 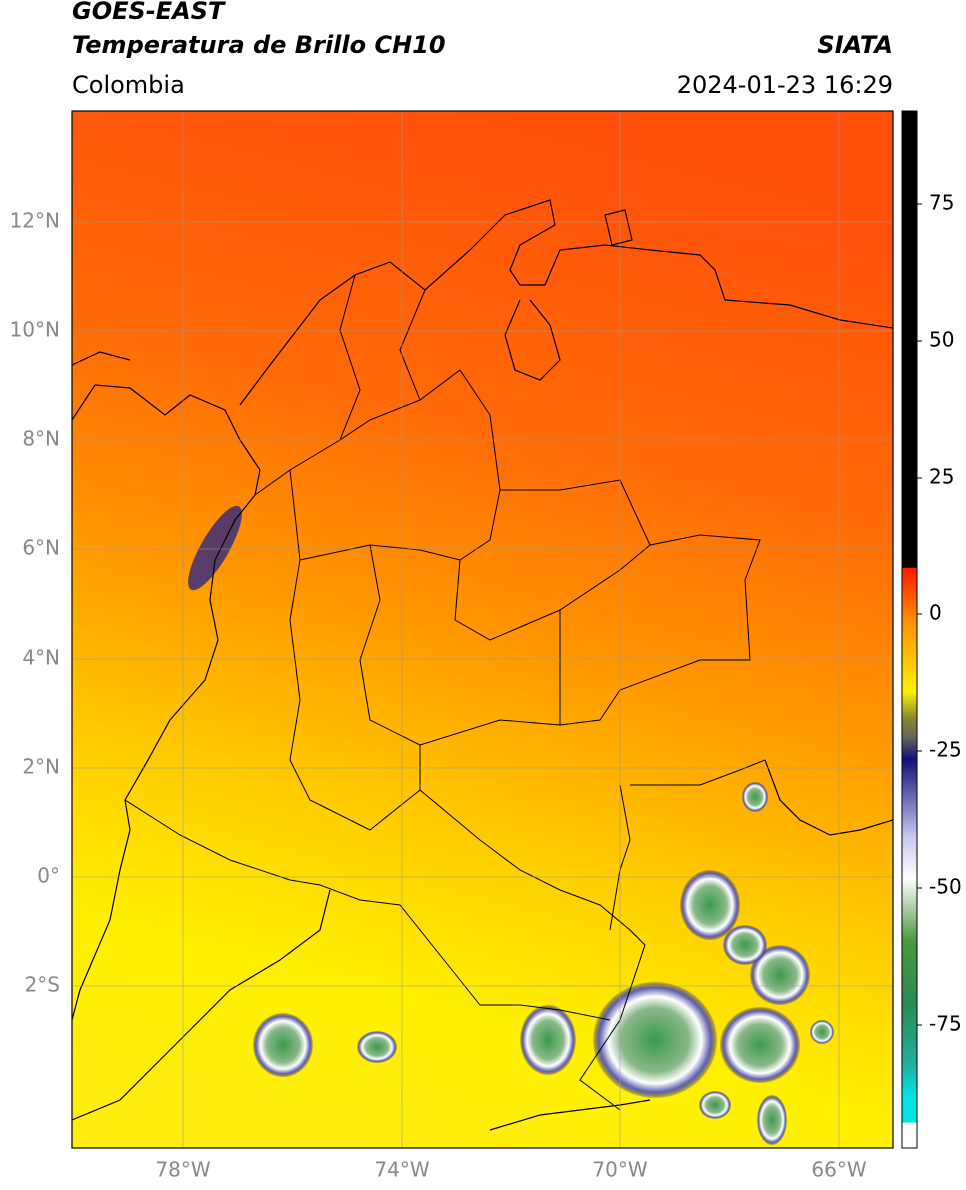 What do you see at coordinates (182, 1170) in the screenshot?
I see `lon-label: 78°W` at bounding box center [182, 1170].